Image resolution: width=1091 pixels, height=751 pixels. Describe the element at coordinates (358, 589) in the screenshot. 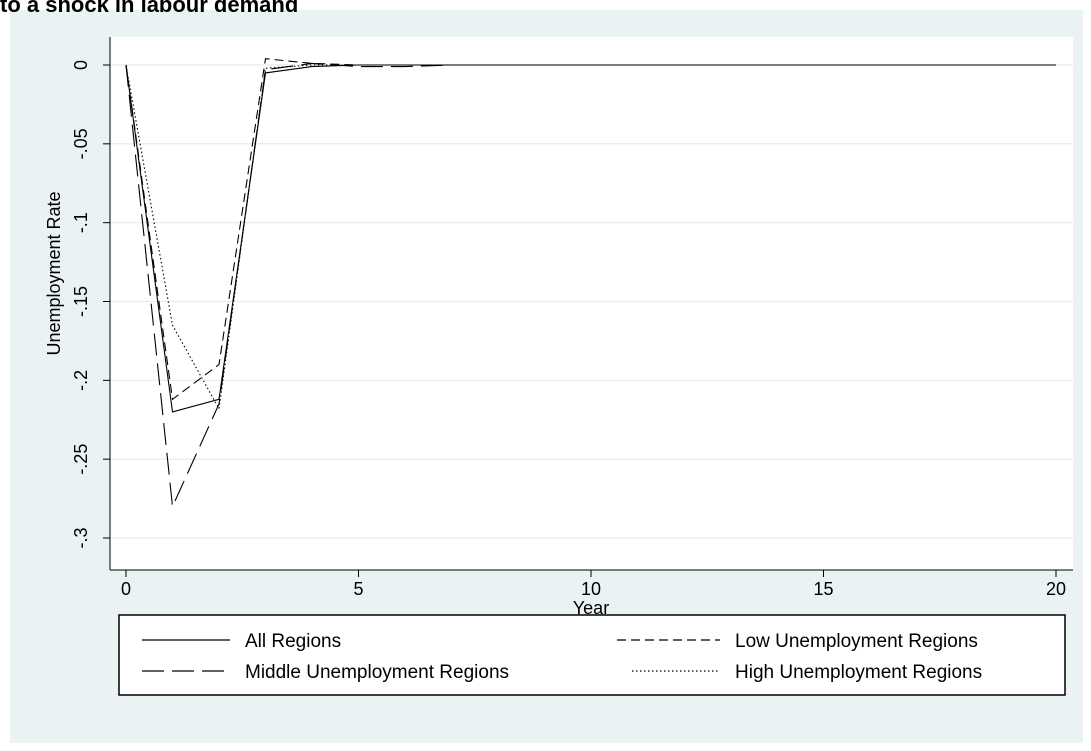

I see `x-tick-label: 5` at that location.